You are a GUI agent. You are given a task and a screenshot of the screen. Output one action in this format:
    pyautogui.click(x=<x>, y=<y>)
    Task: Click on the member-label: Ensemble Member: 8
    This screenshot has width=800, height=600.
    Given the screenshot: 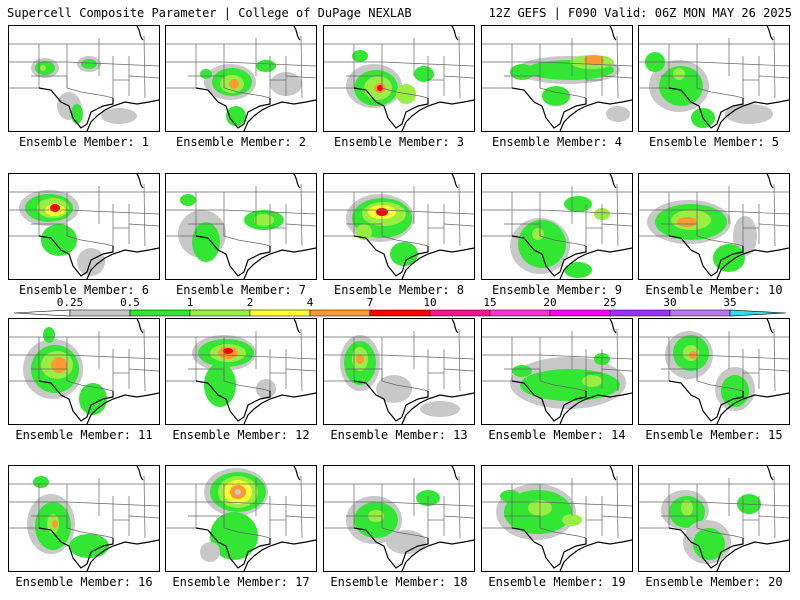 What is the action you would take?
    pyautogui.click(x=399, y=290)
    